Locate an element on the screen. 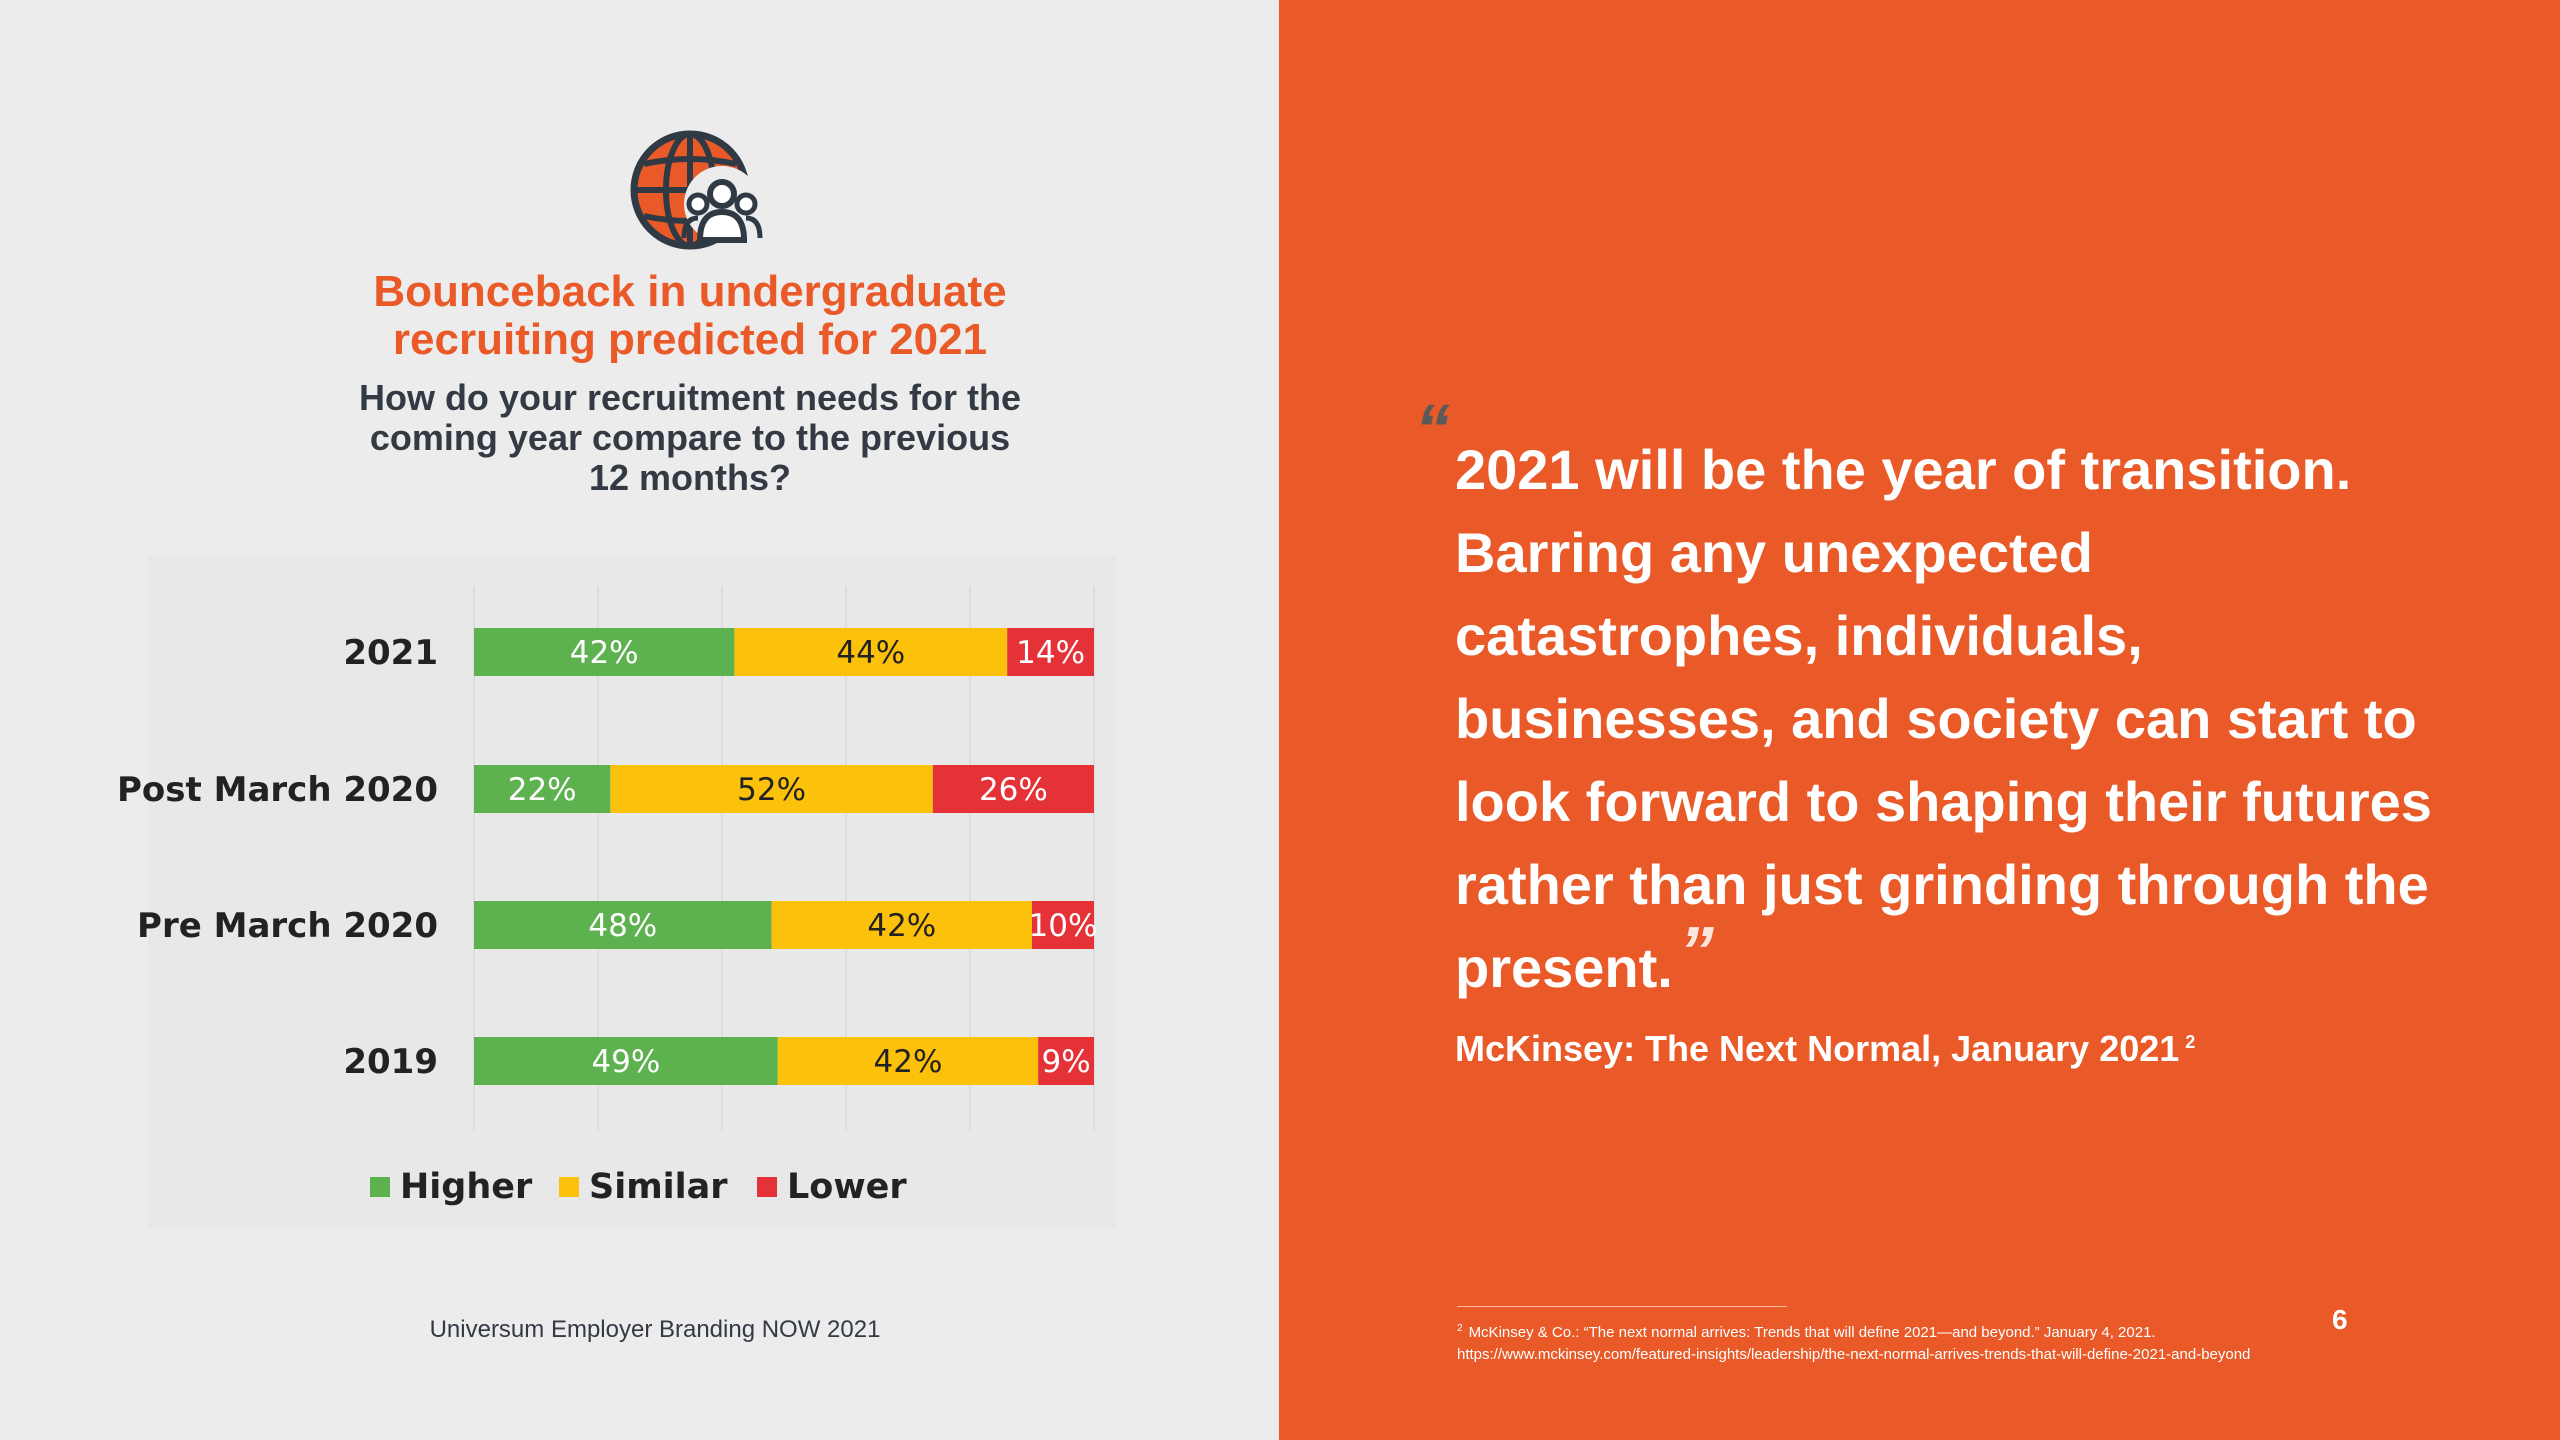 This screenshot has height=1440, width=2560. title-line-1: Bounceback in undergraduate is located at coordinates (690, 291).